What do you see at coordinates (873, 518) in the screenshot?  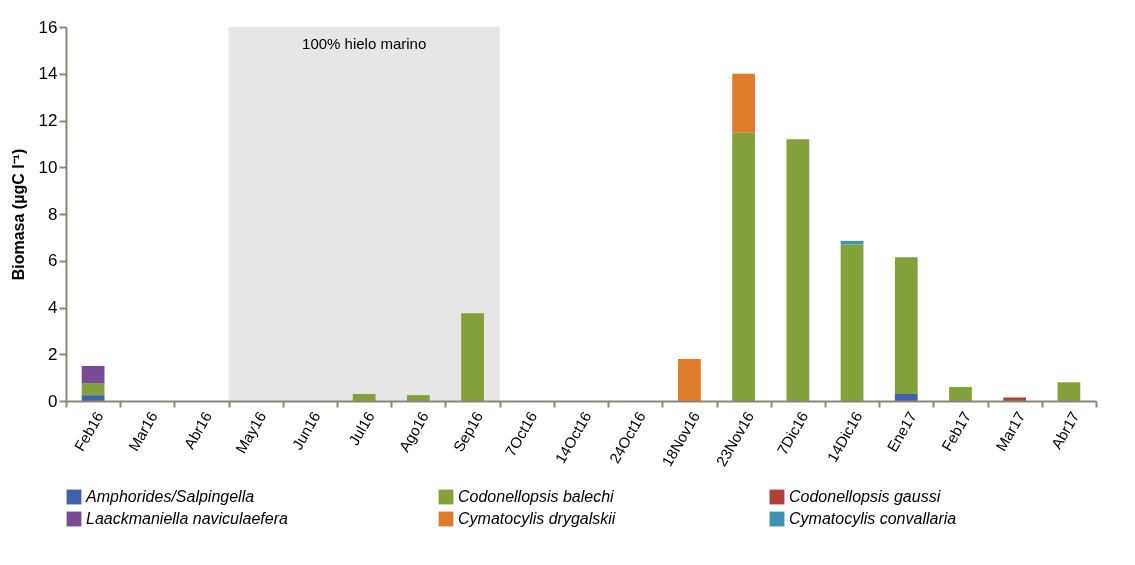 I see `legend-label: Cymatocylis convallaria` at bounding box center [873, 518].